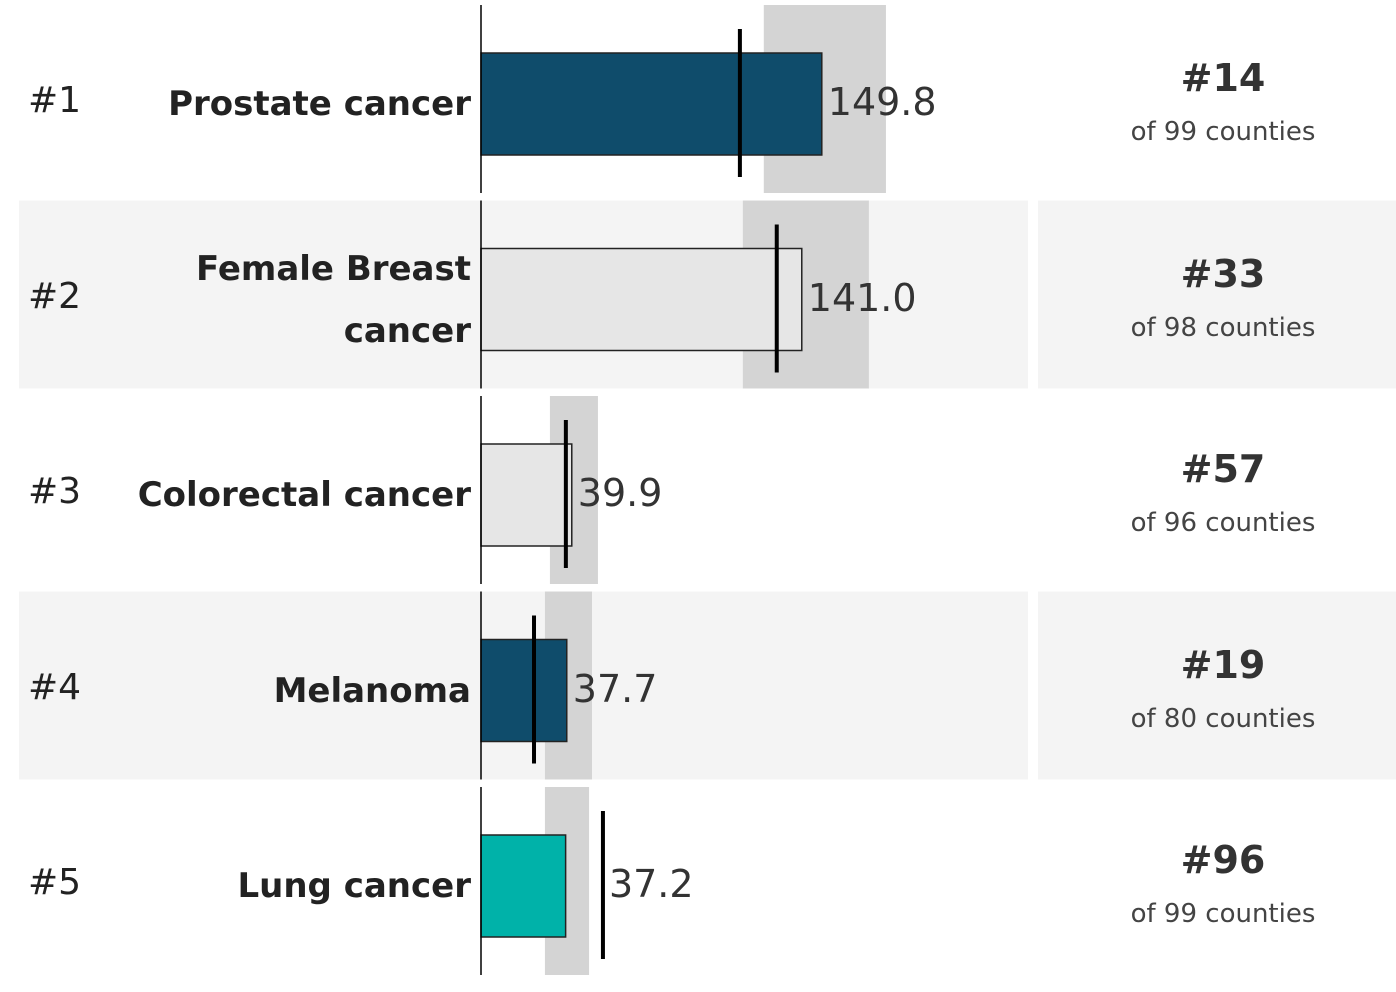 This screenshot has height=992, width=1396. I want to click on county-note: of 80 counties, so click(1223, 718).